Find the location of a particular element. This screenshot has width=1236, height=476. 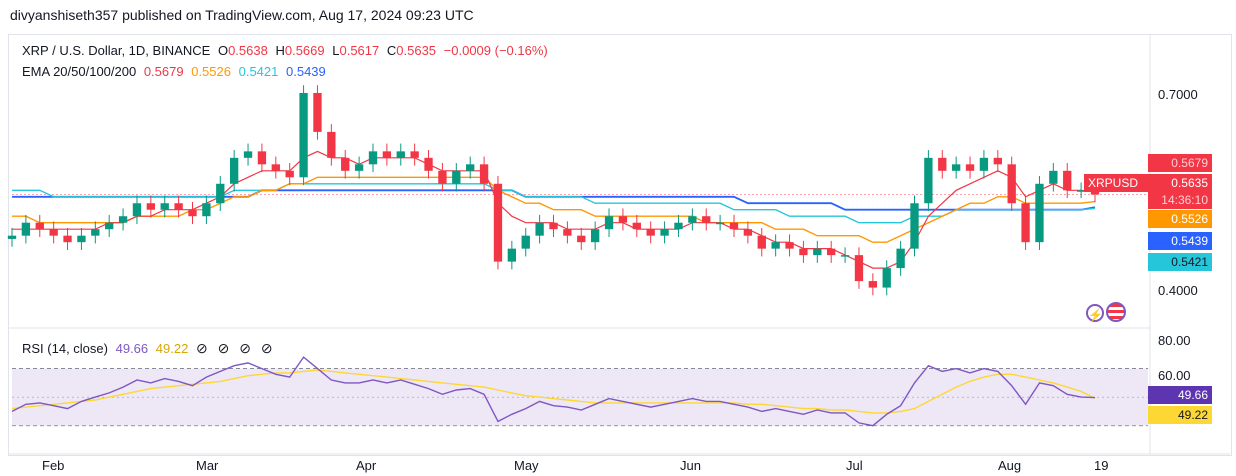

rsi-ma-line is located at coordinates (553, 391).